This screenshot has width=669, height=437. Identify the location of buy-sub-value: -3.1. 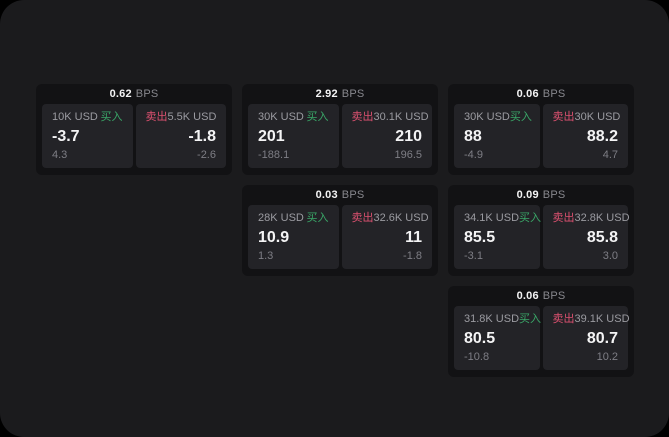
(473, 256).